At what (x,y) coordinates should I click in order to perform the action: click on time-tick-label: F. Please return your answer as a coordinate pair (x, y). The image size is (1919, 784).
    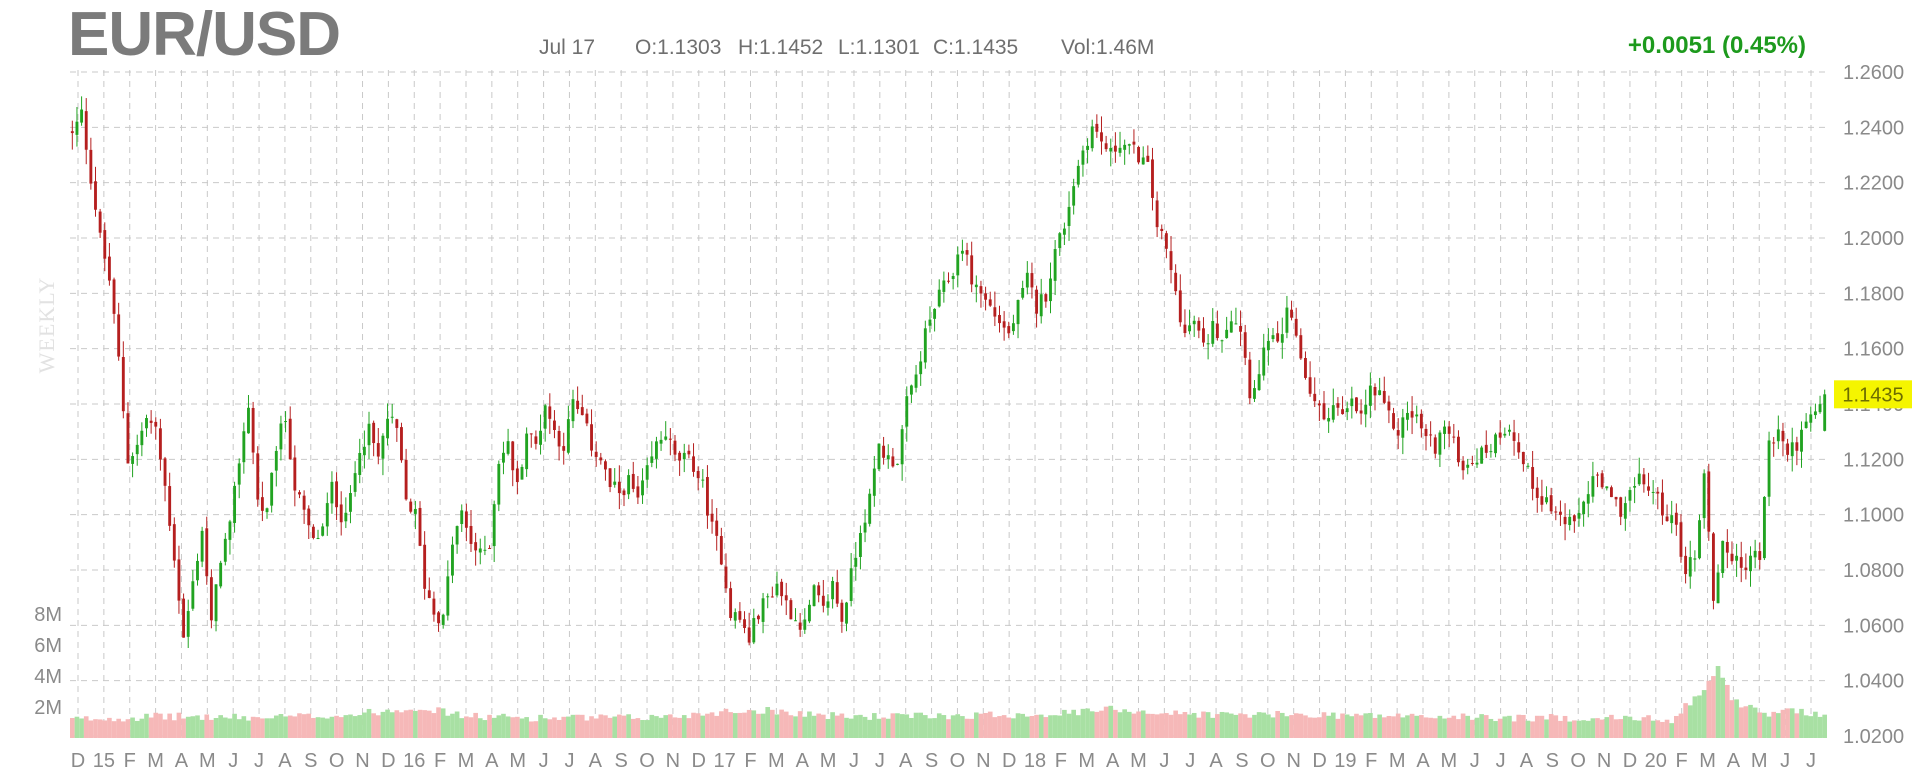
    Looking at the image, I should click on (1061, 761).